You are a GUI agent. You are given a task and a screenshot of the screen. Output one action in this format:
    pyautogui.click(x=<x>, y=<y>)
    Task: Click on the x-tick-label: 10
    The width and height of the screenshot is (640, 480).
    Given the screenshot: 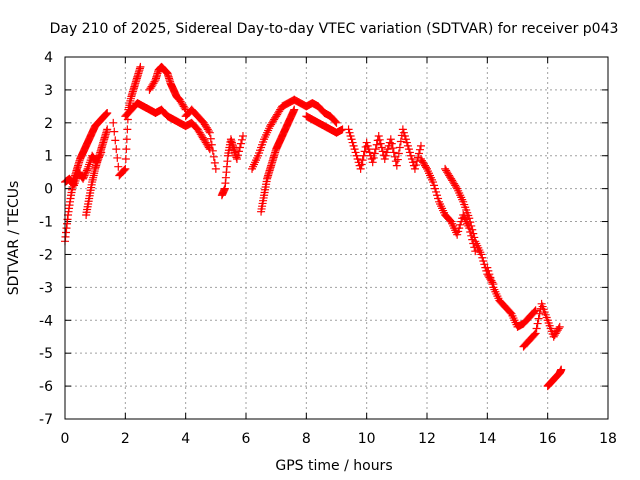 What is the action you would take?
    pyautogui.click(x=367, y=439)
    